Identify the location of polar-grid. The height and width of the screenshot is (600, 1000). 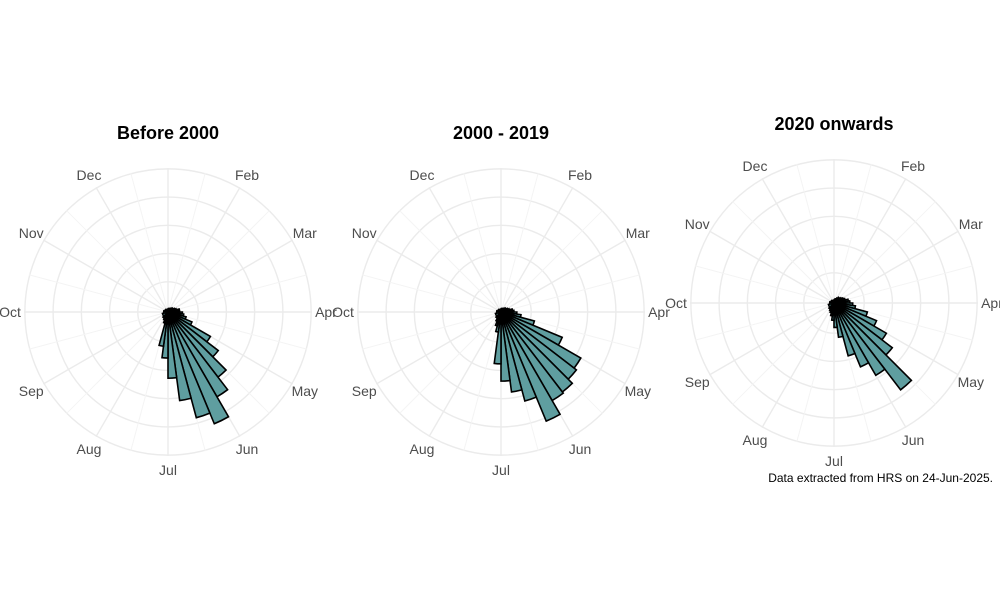
(501, 312).